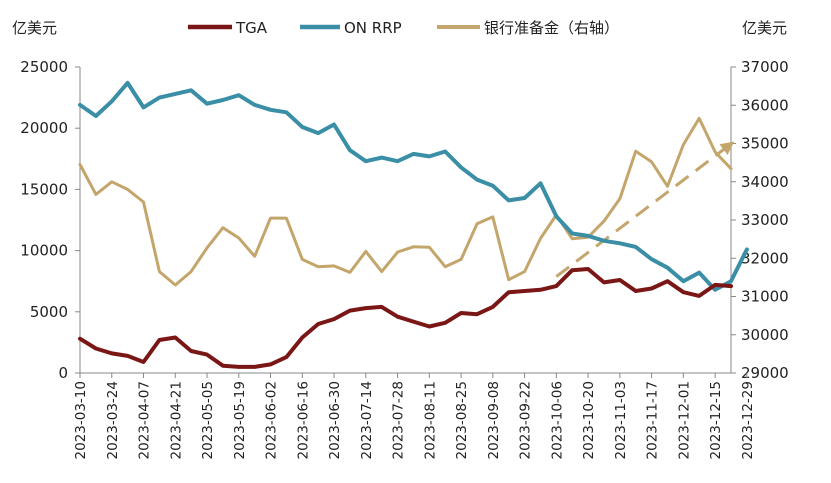 The image size is (831, 483). I want to click on left-tick-label: 10000, so click(44, 251).